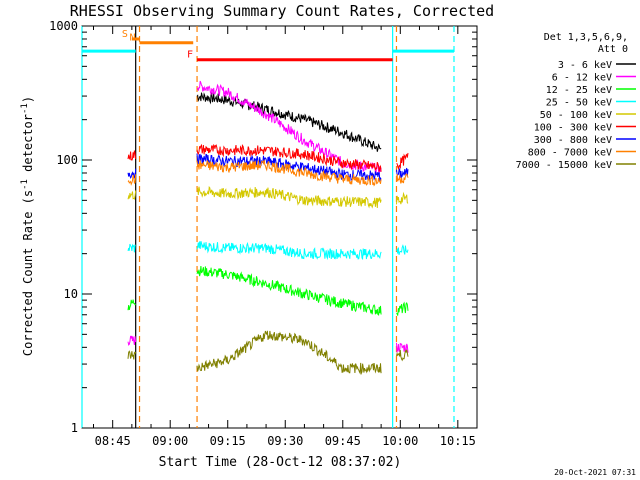 Image resolution: width=640 pixels, height=480 pixels. I want to click on legend-label-50-100-kev: 50 - 100 keV, so click(576, 115).